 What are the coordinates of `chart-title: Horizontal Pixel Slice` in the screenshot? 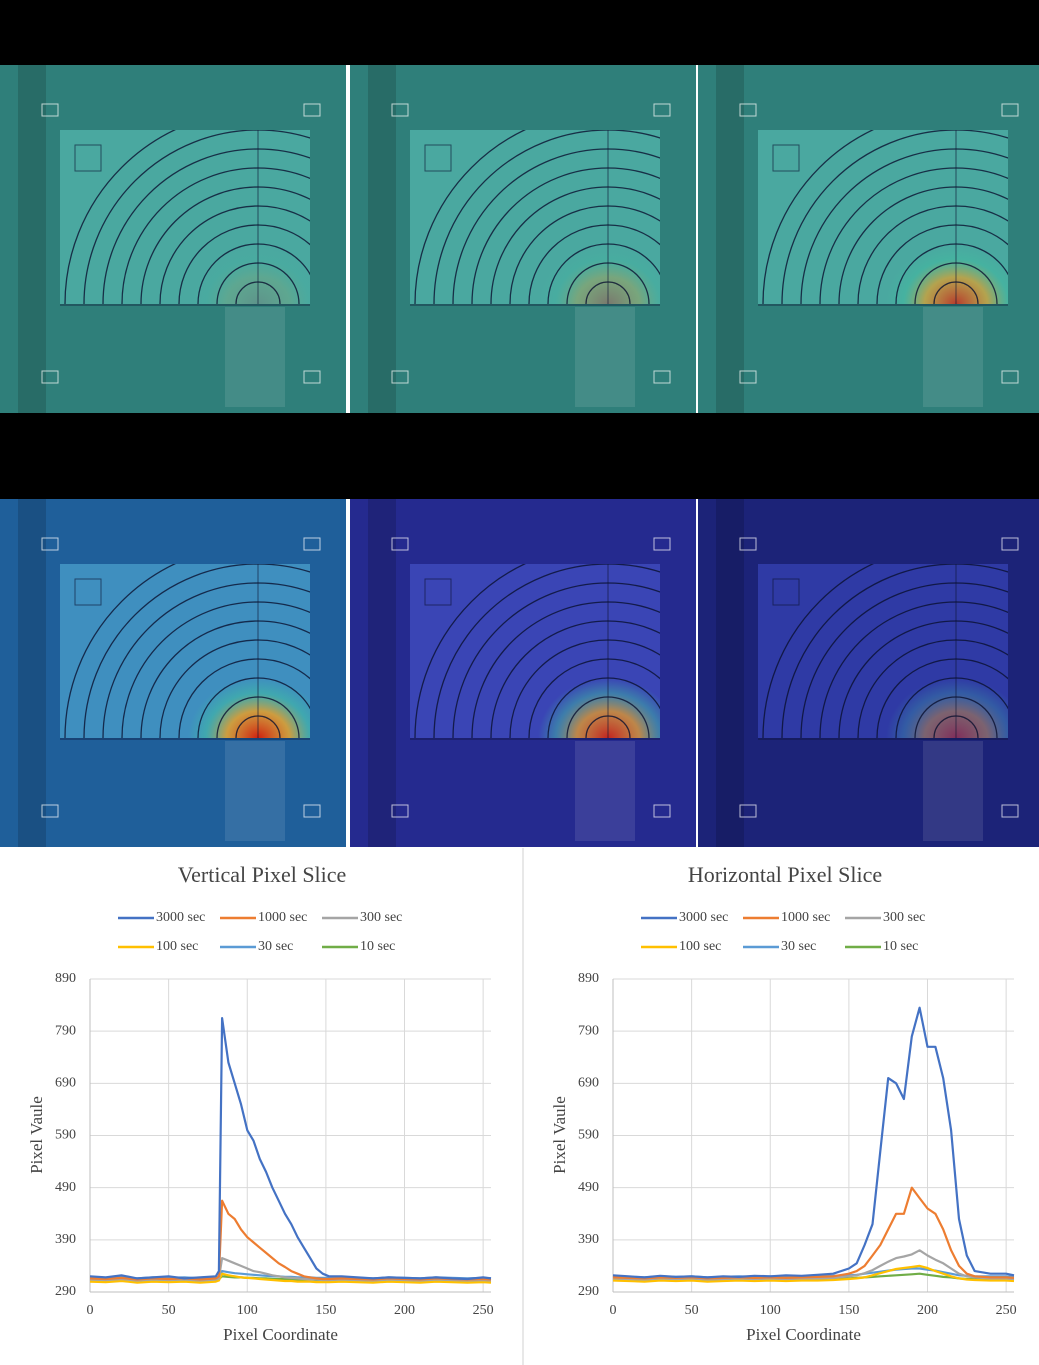 It's located at (785, 874).